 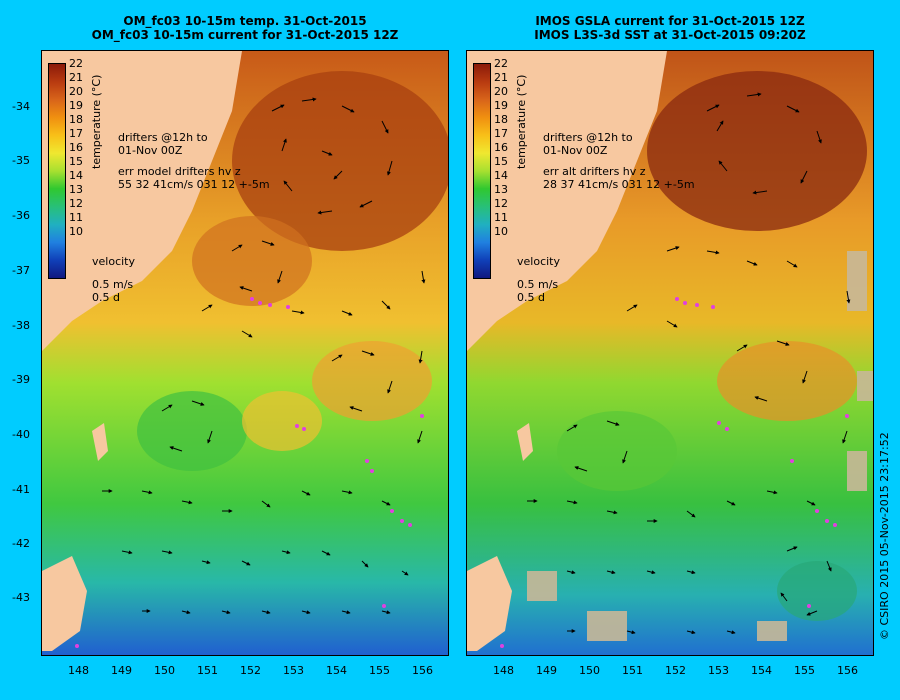 What do you see at coordinates (245, 21) in the screenshot?
I see `left-title-line1: OM_fc03 10-15m temp. 31-Oct-2015` at bounding box center [245, 21].